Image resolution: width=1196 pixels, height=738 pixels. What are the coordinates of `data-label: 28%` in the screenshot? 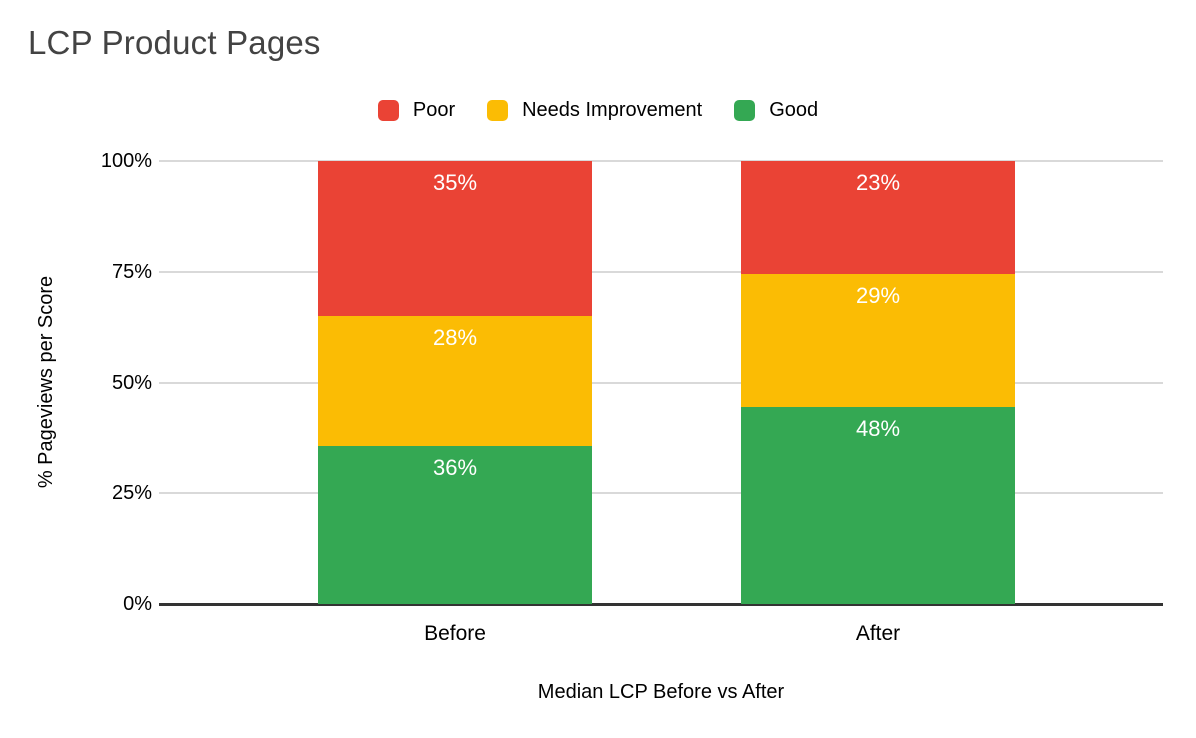 It's located at (455, 337).